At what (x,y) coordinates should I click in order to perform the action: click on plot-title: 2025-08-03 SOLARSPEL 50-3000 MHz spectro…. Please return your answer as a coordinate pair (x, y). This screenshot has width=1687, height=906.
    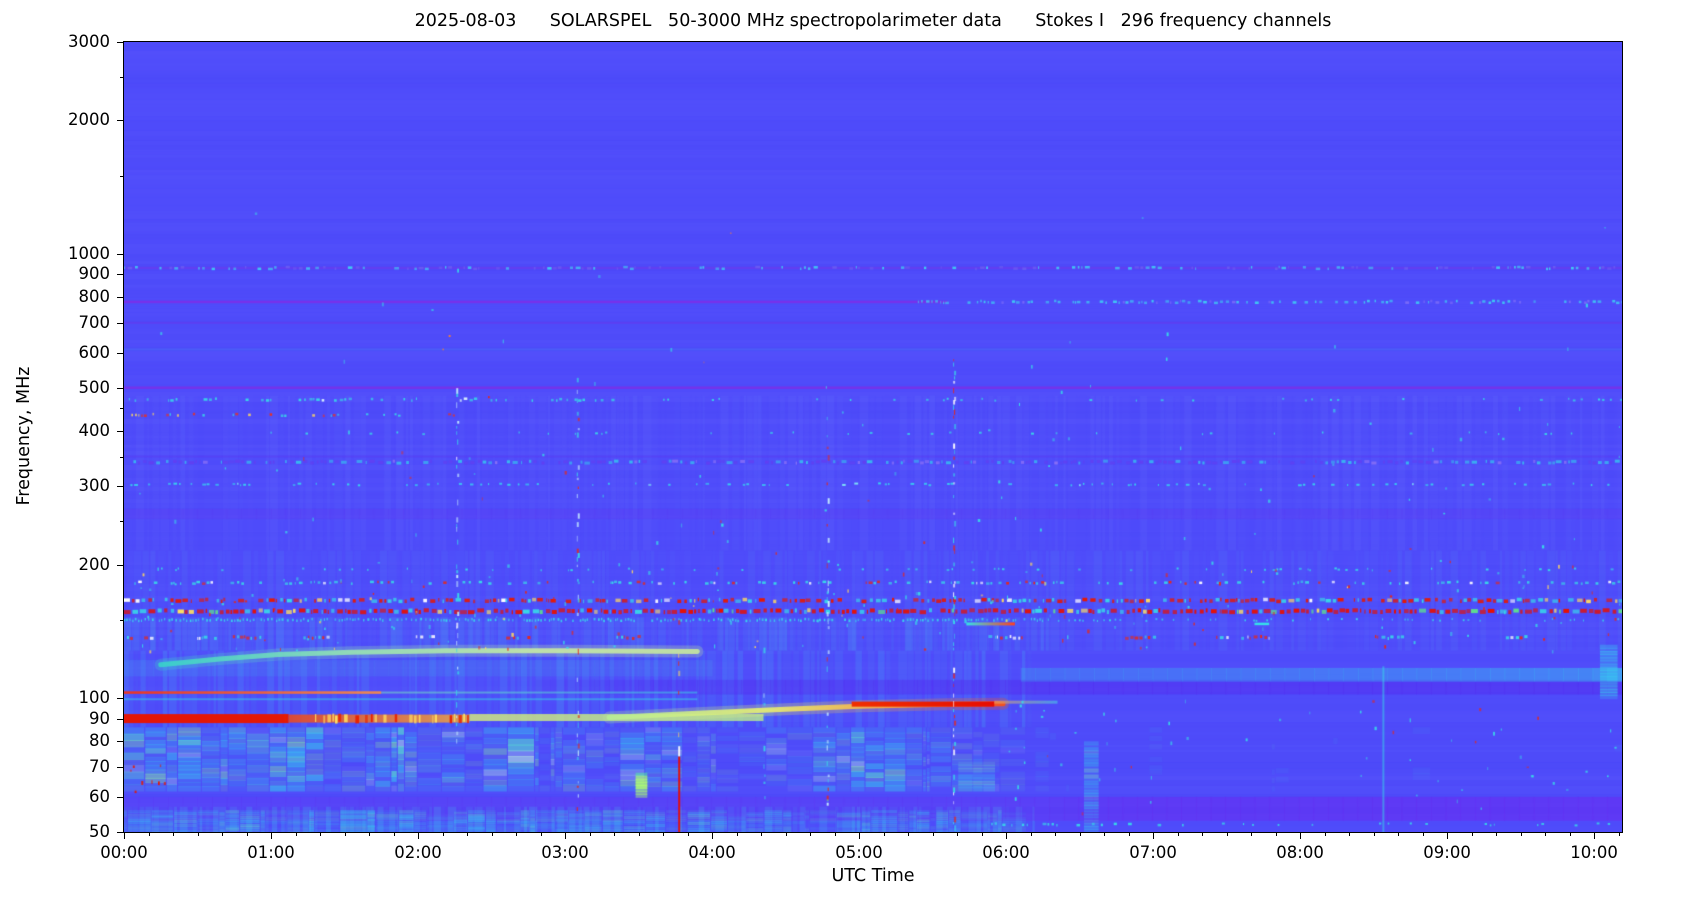
    Looking at the image, I should click on (873, 21).